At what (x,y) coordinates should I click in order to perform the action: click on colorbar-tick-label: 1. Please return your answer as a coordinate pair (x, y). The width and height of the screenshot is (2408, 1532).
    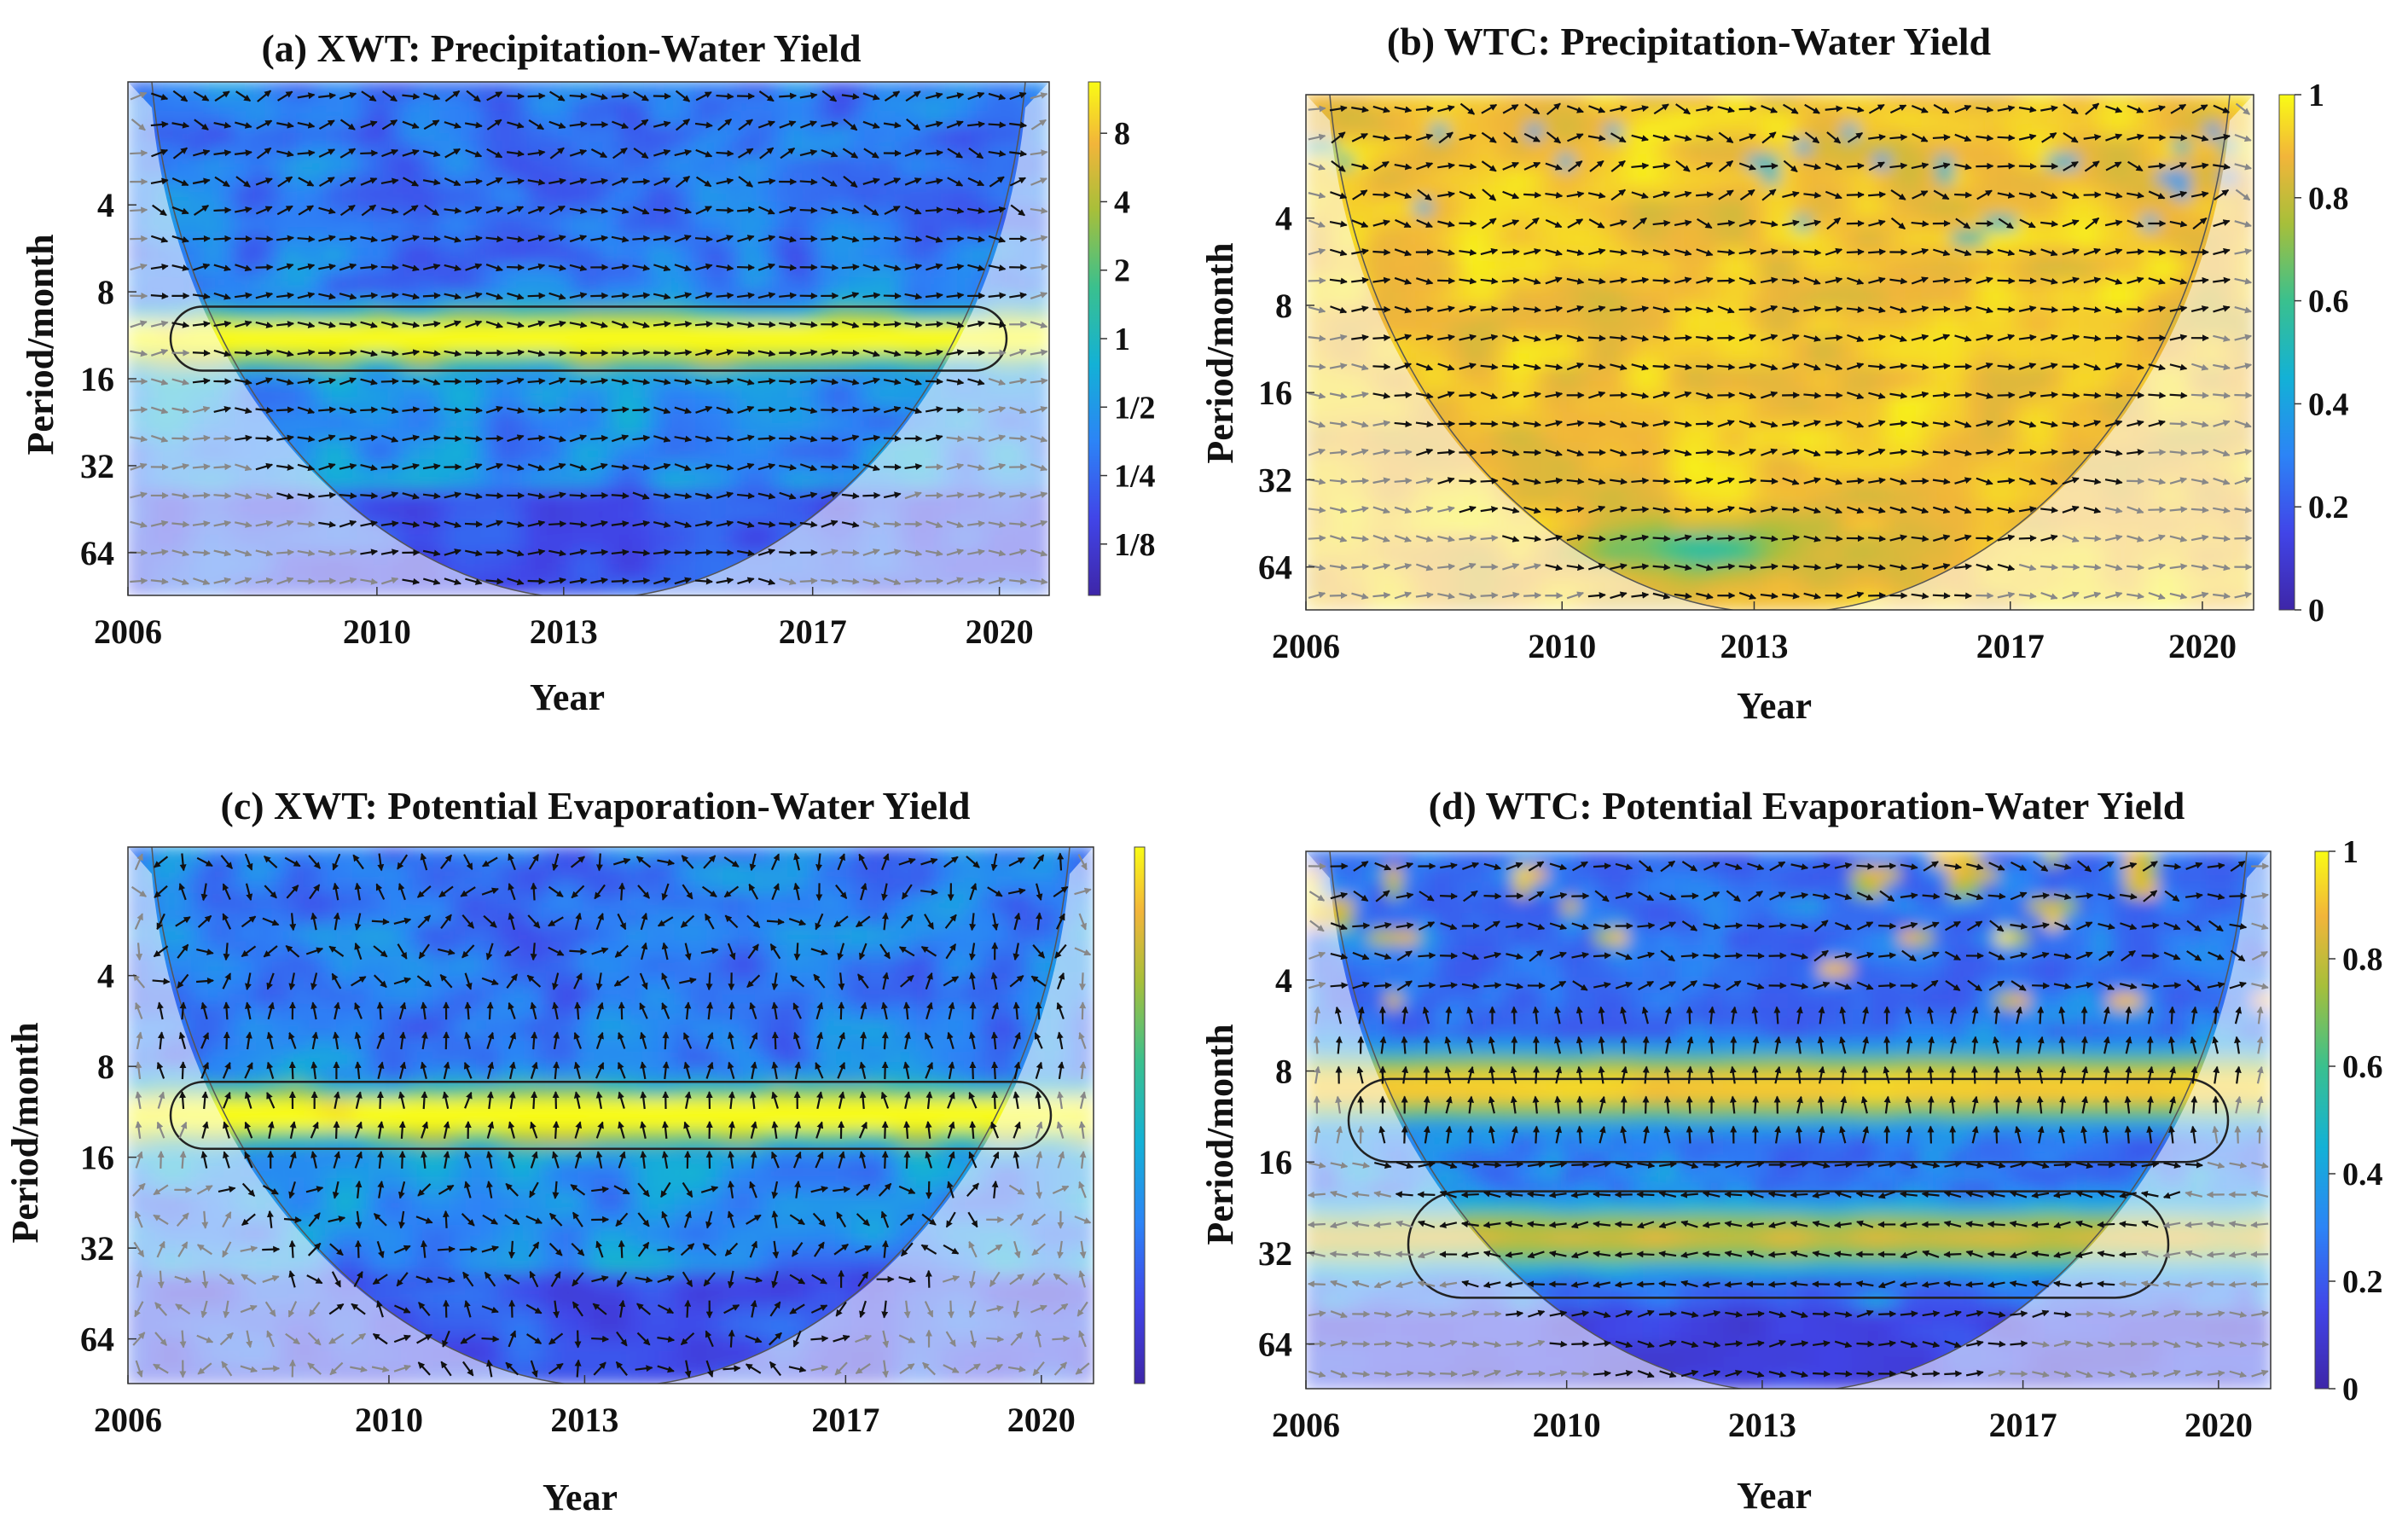
    Looking at the image, I should click on (1122, 339).